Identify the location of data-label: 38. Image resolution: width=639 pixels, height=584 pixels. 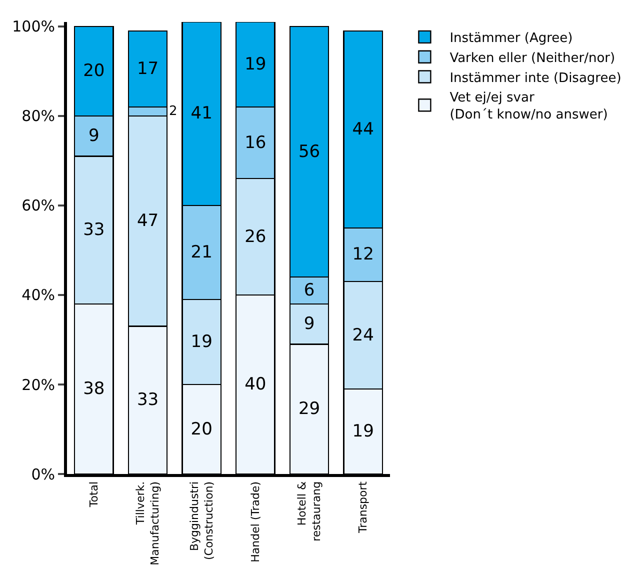
(94, 388).